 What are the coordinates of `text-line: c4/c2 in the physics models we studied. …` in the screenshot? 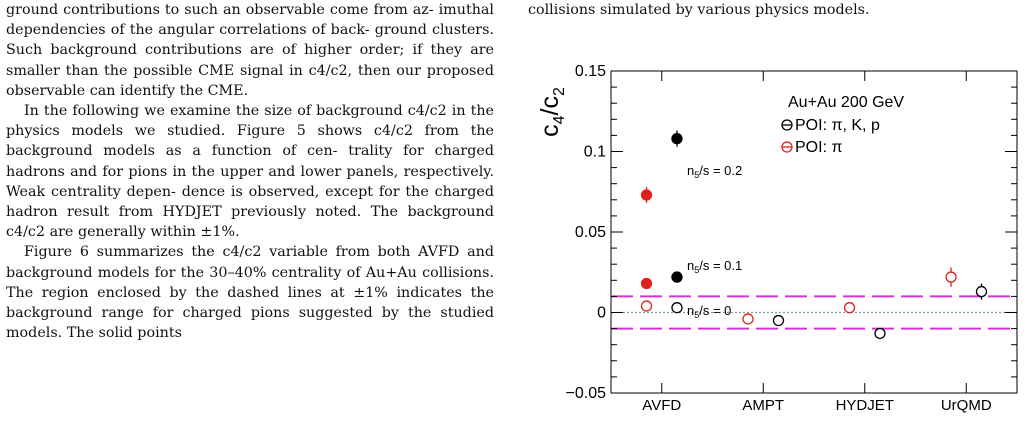 It's located at (250, 121).